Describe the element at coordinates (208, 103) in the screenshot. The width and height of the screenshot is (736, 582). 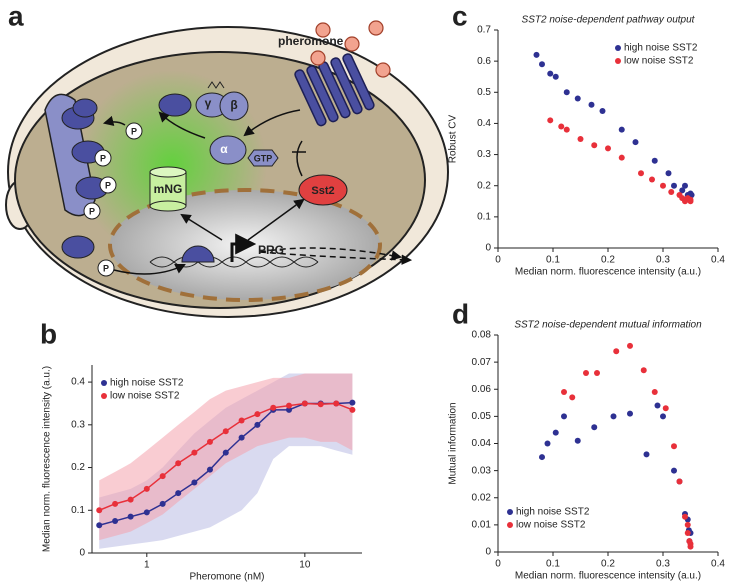
I see `diagram-label: γ` at that location.